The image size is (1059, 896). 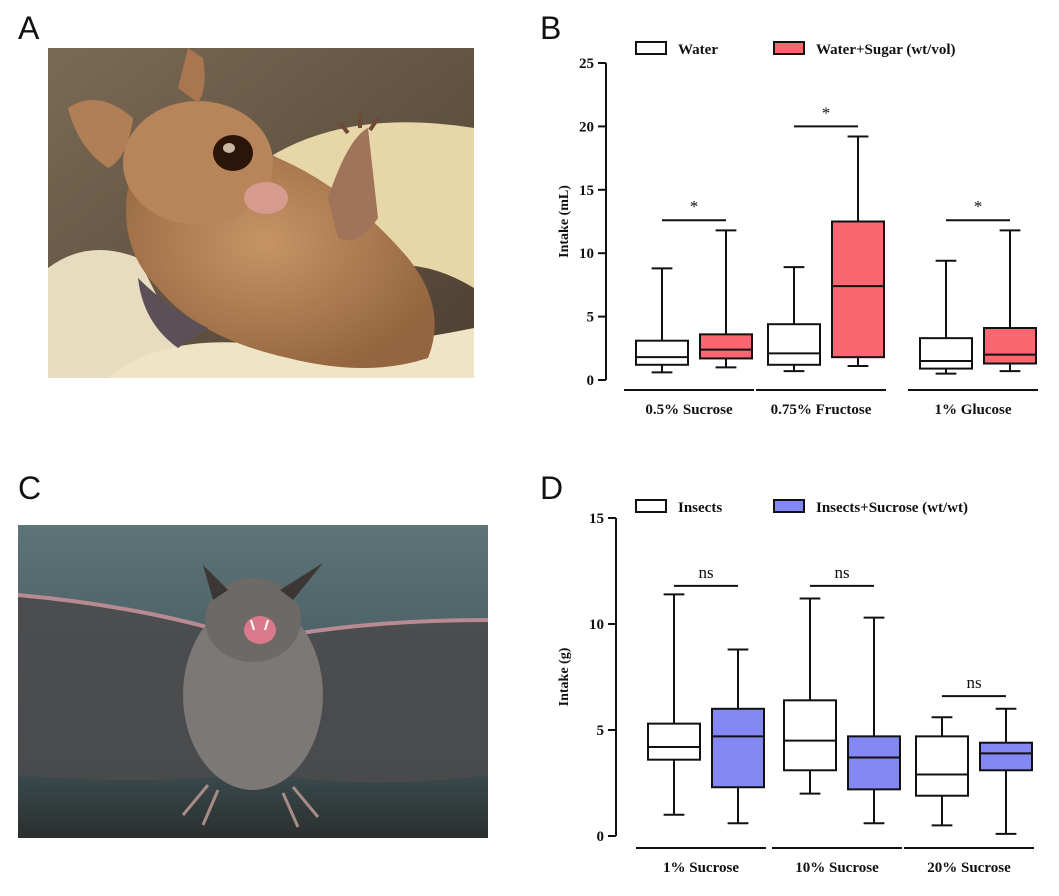 I want to click on category-label: 1% Sucrose, so click(x=701, y=868).